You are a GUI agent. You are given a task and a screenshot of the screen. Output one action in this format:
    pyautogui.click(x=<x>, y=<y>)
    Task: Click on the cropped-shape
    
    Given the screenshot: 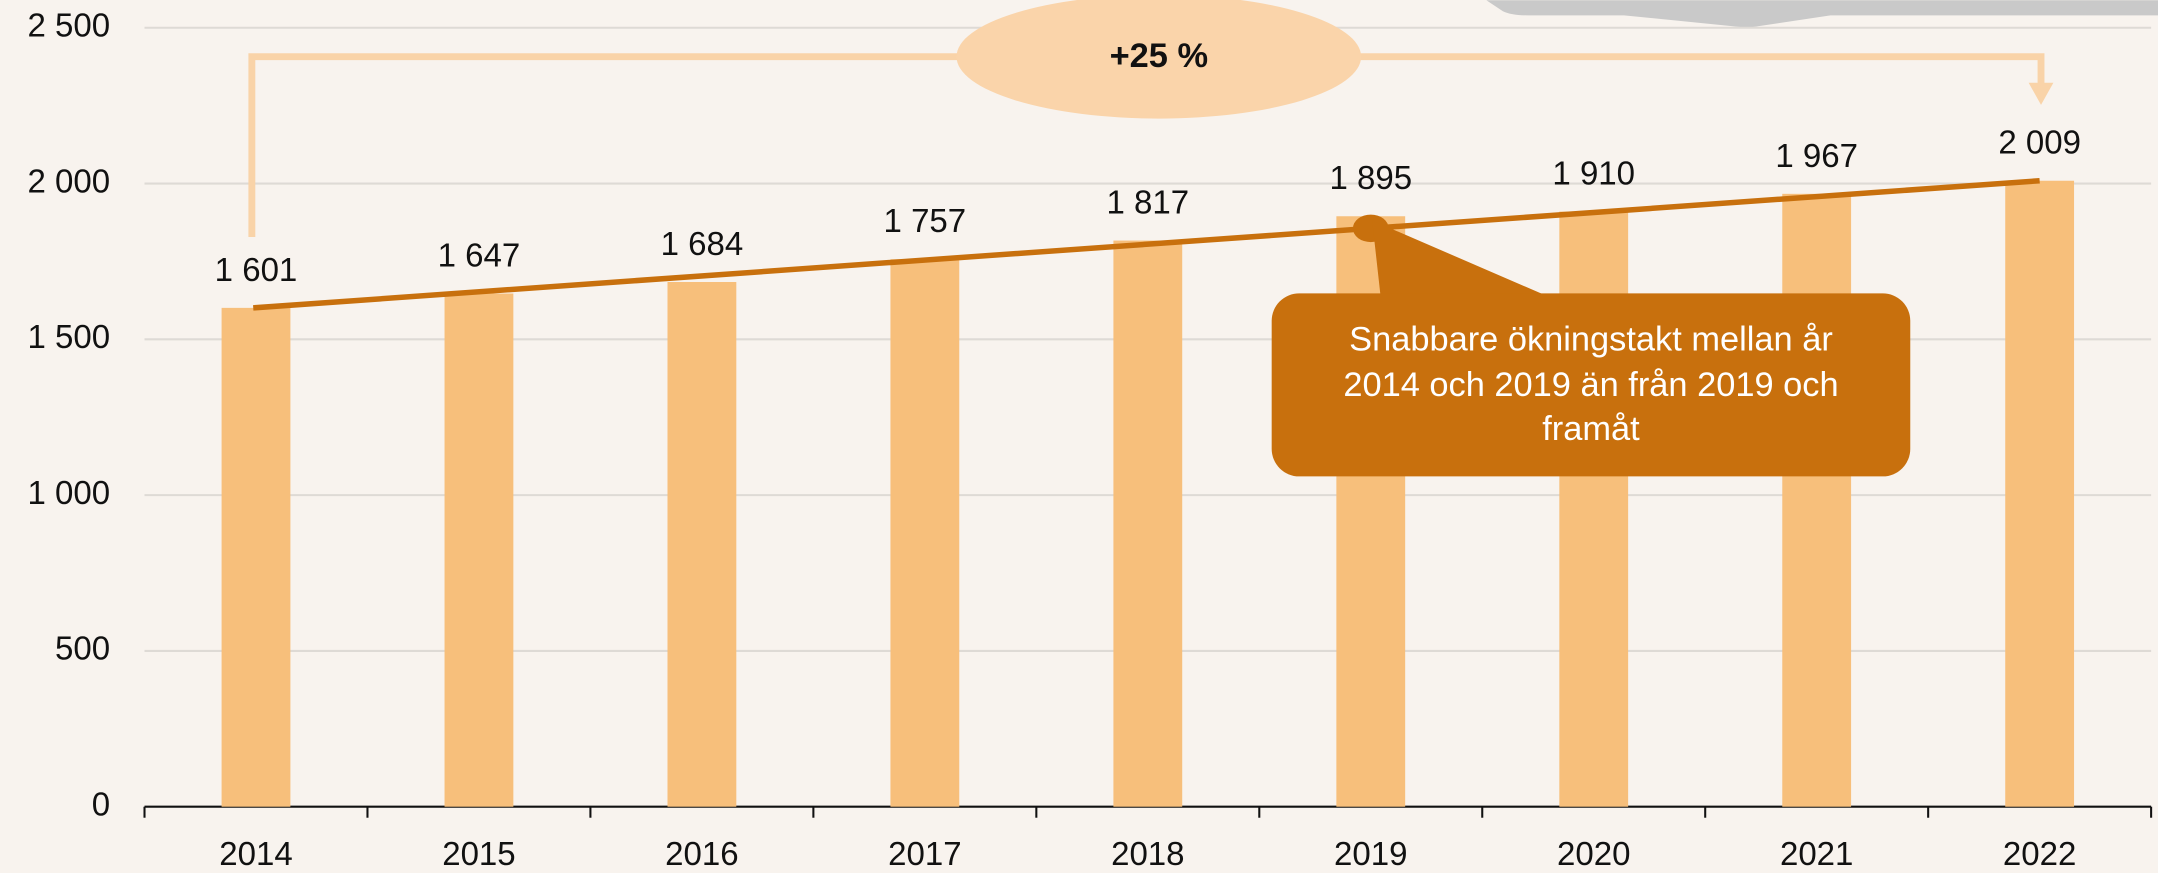 What is the action you would take?
    pyautogui.click(x=1822, y=14)
    